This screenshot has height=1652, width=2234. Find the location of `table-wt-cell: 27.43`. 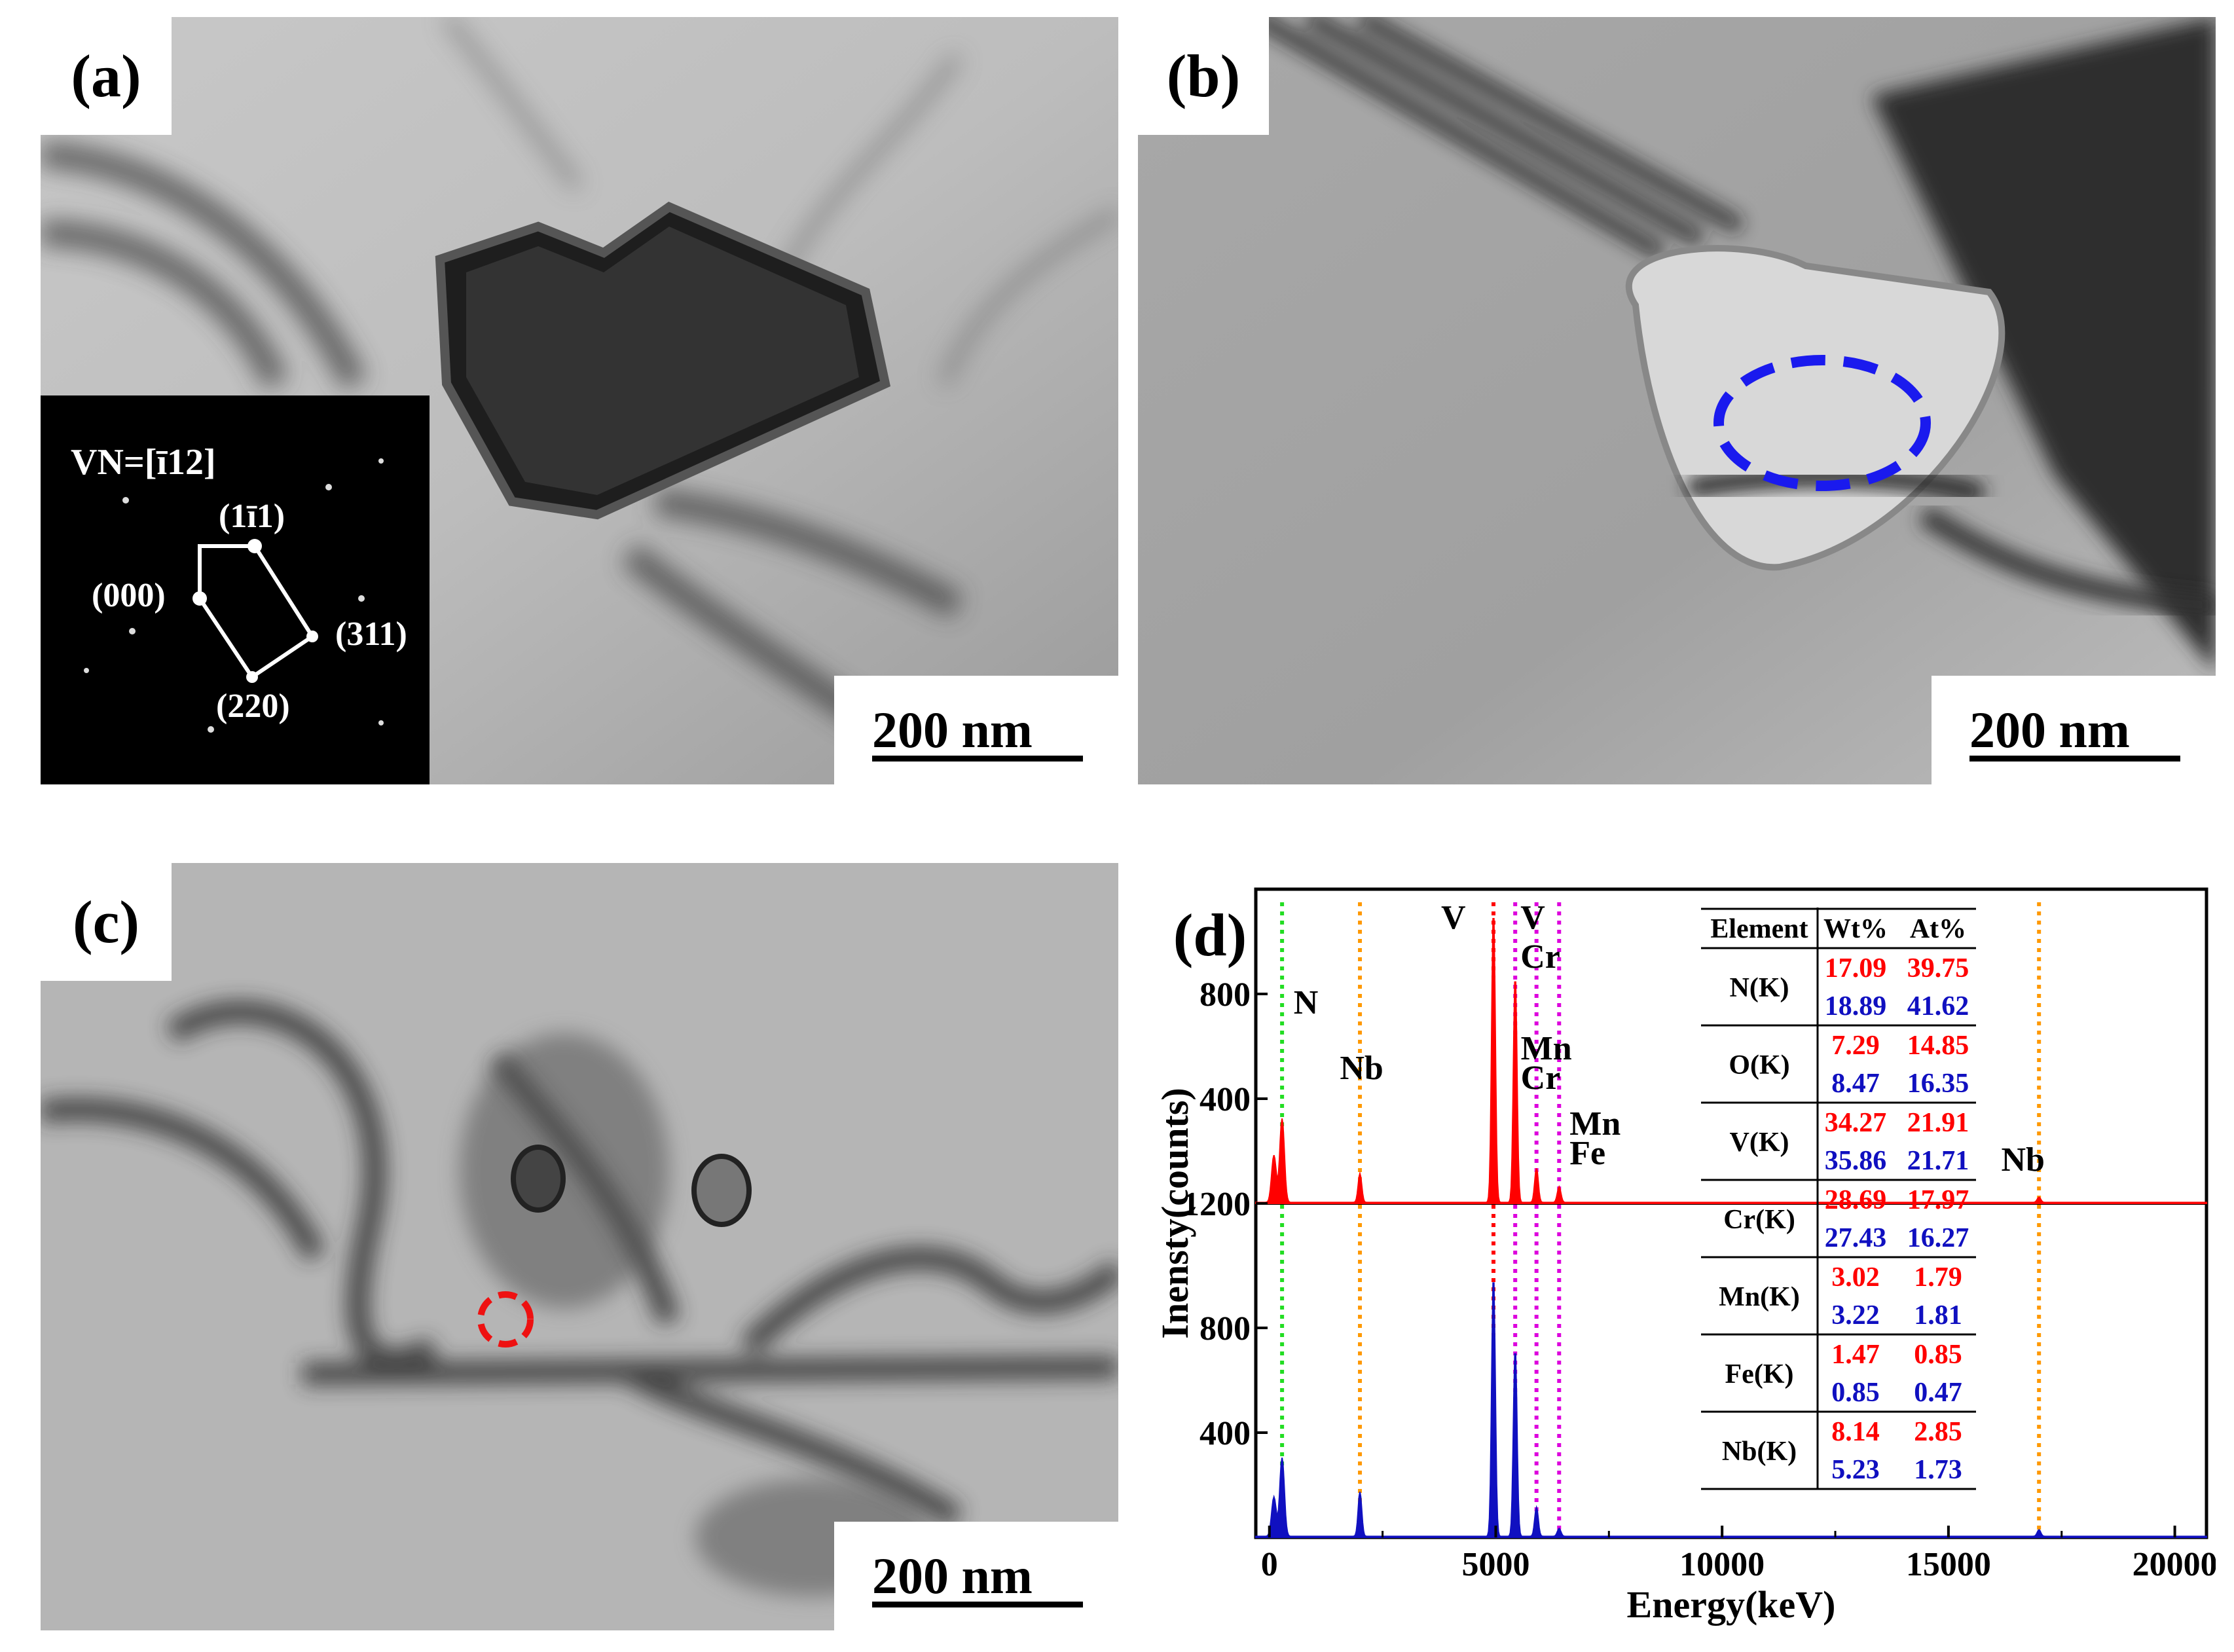

table-wt-cell: 27.43 is located at coordinates (1856, 1238).